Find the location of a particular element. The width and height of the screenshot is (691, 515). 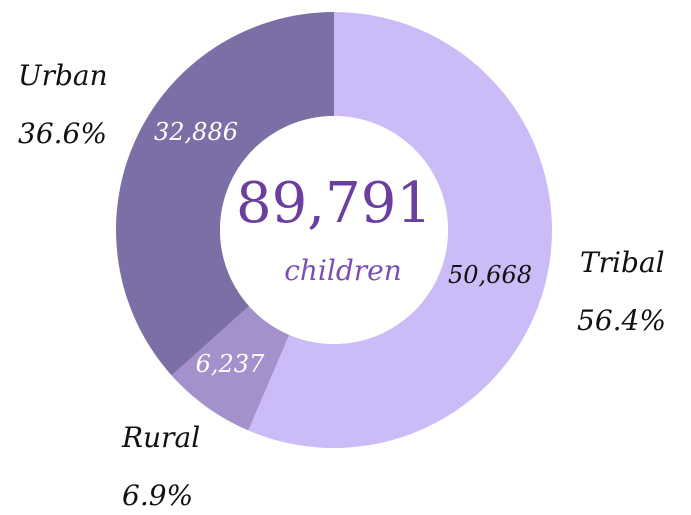

label-urban-name: Urban is located at coordinates (63, 75).